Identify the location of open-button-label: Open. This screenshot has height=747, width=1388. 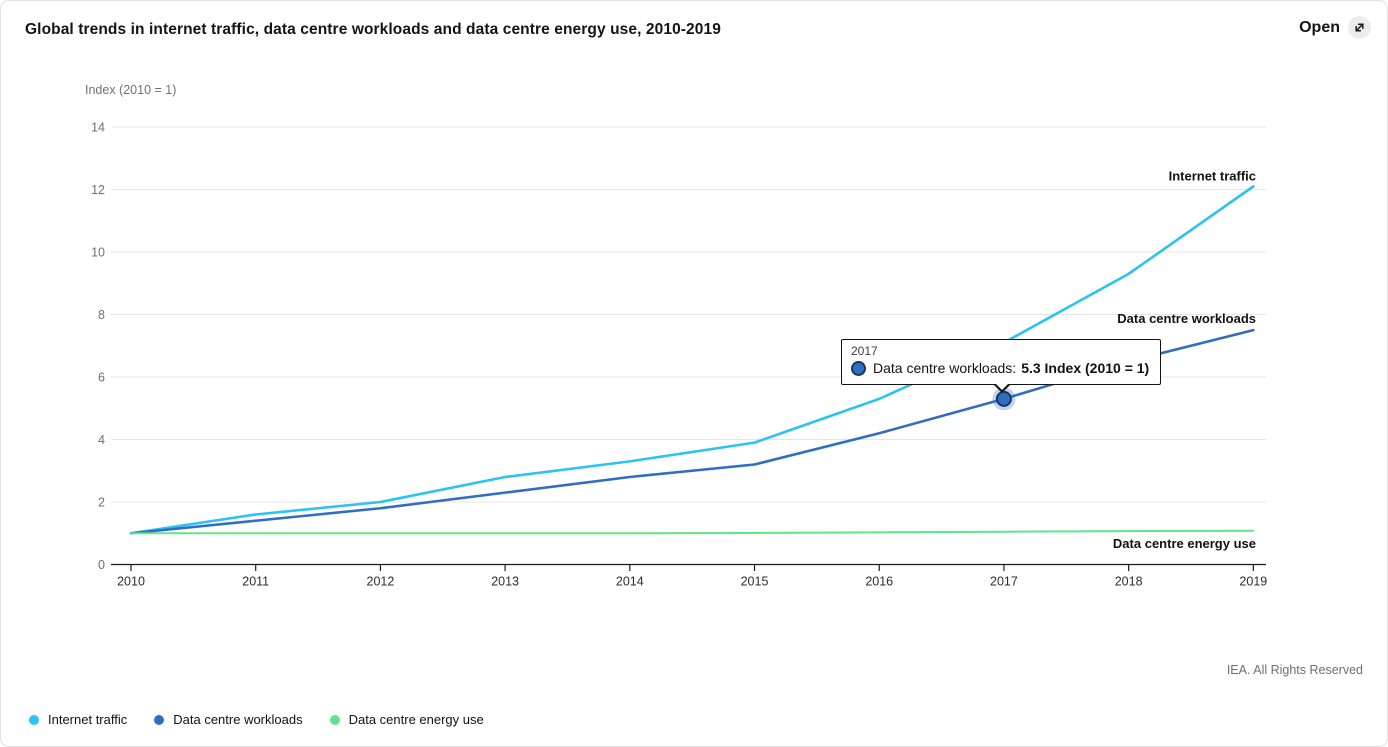
(1319, 27).